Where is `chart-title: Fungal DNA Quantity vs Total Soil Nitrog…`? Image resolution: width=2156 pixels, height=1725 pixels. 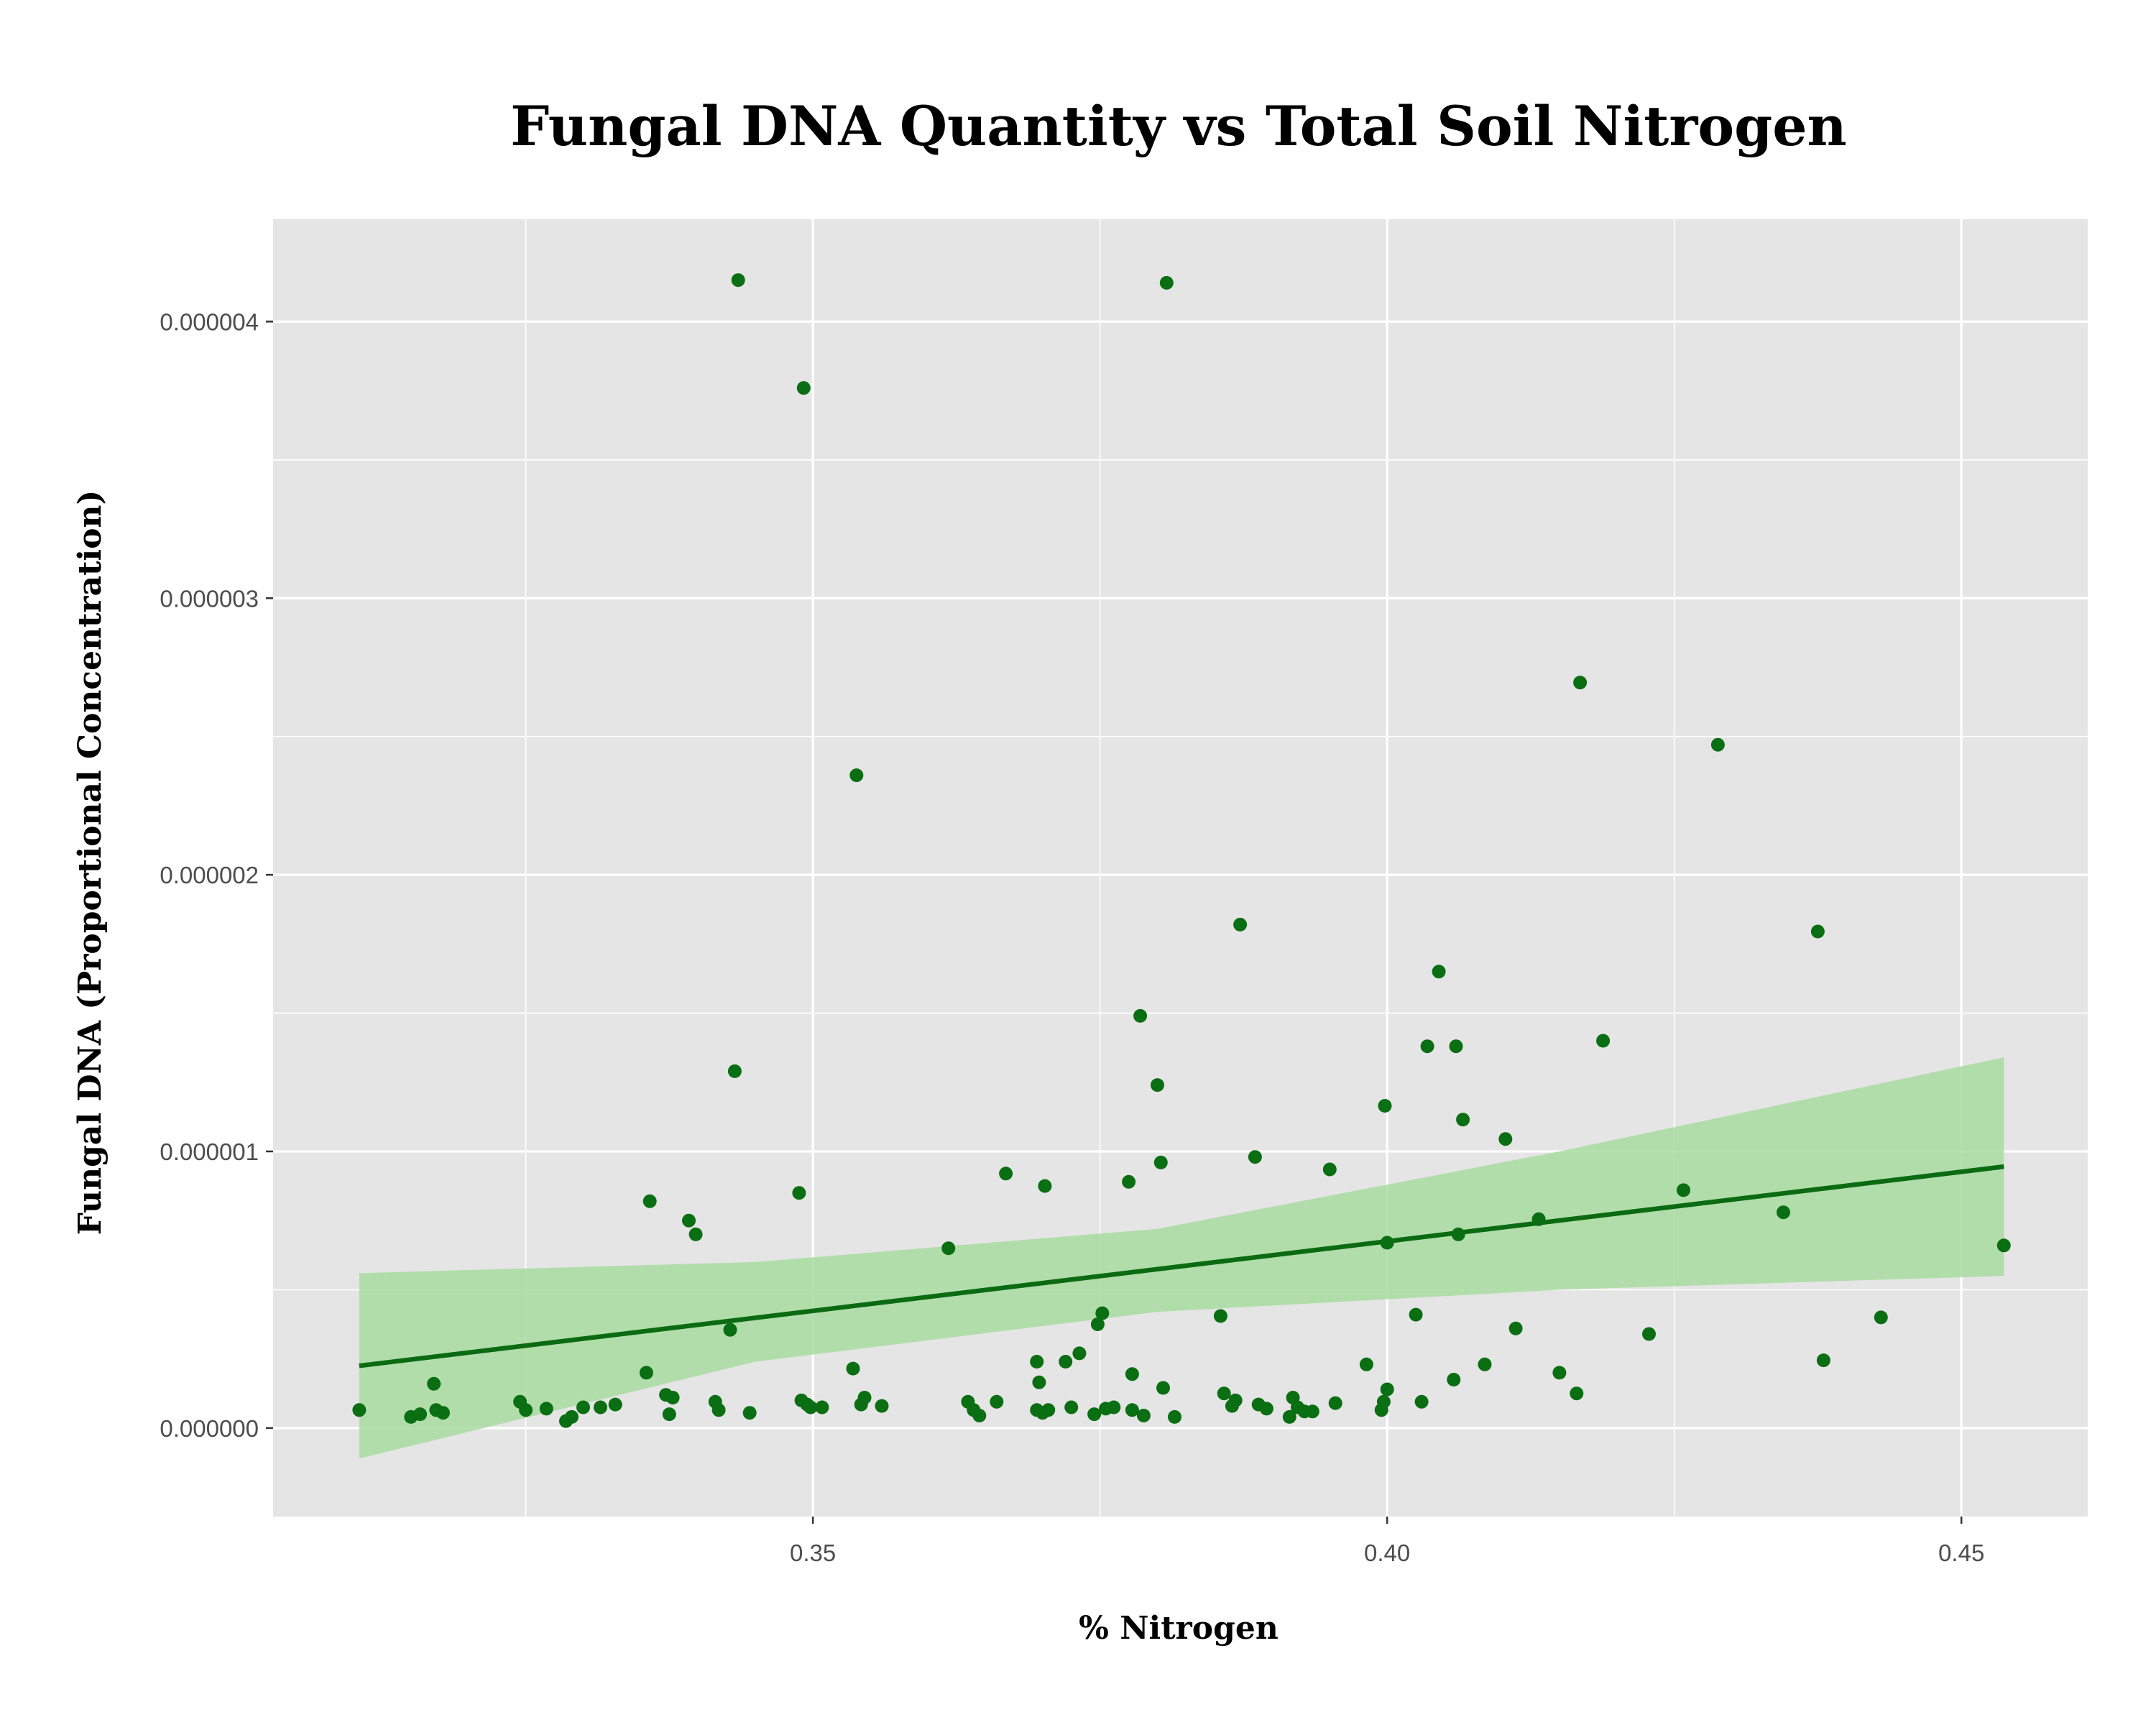
chart-title: Fungal DNA Quantity vs Total Soil Nitrog… is located at coordinates (1178, 126).